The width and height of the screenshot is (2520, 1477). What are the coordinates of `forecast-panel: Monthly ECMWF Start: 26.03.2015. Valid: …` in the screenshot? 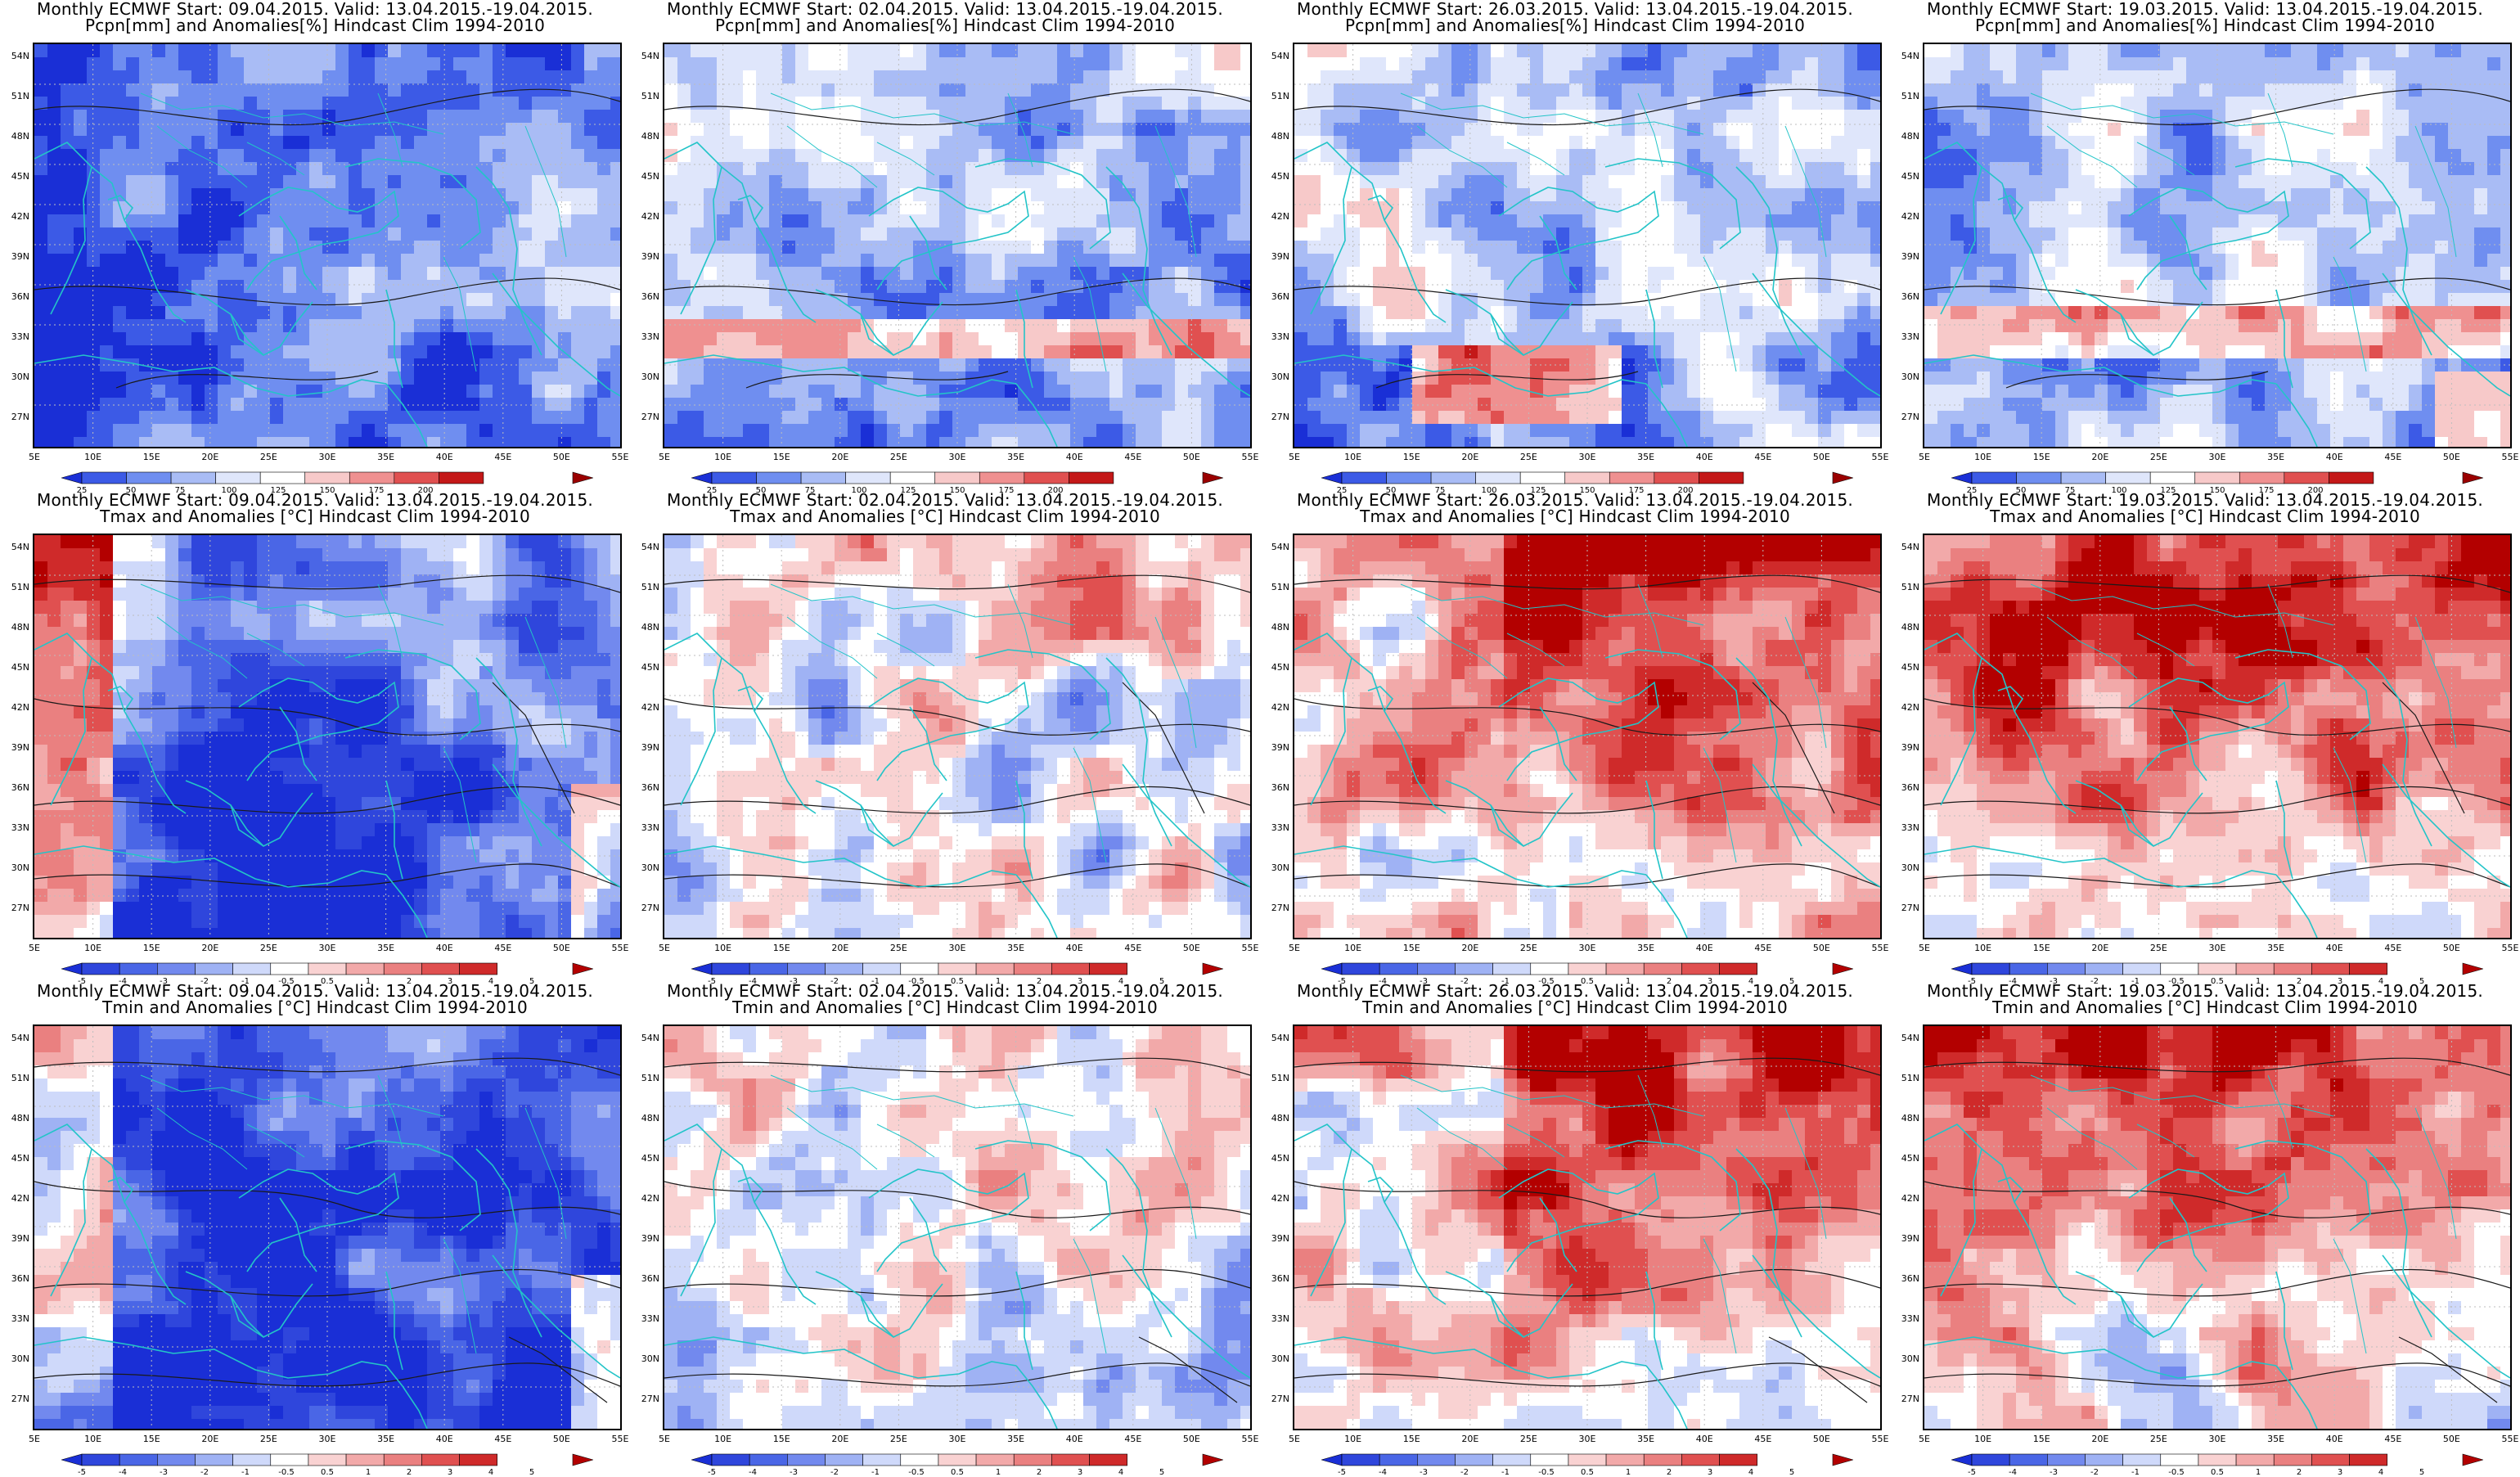 It's located at (1575, 736).